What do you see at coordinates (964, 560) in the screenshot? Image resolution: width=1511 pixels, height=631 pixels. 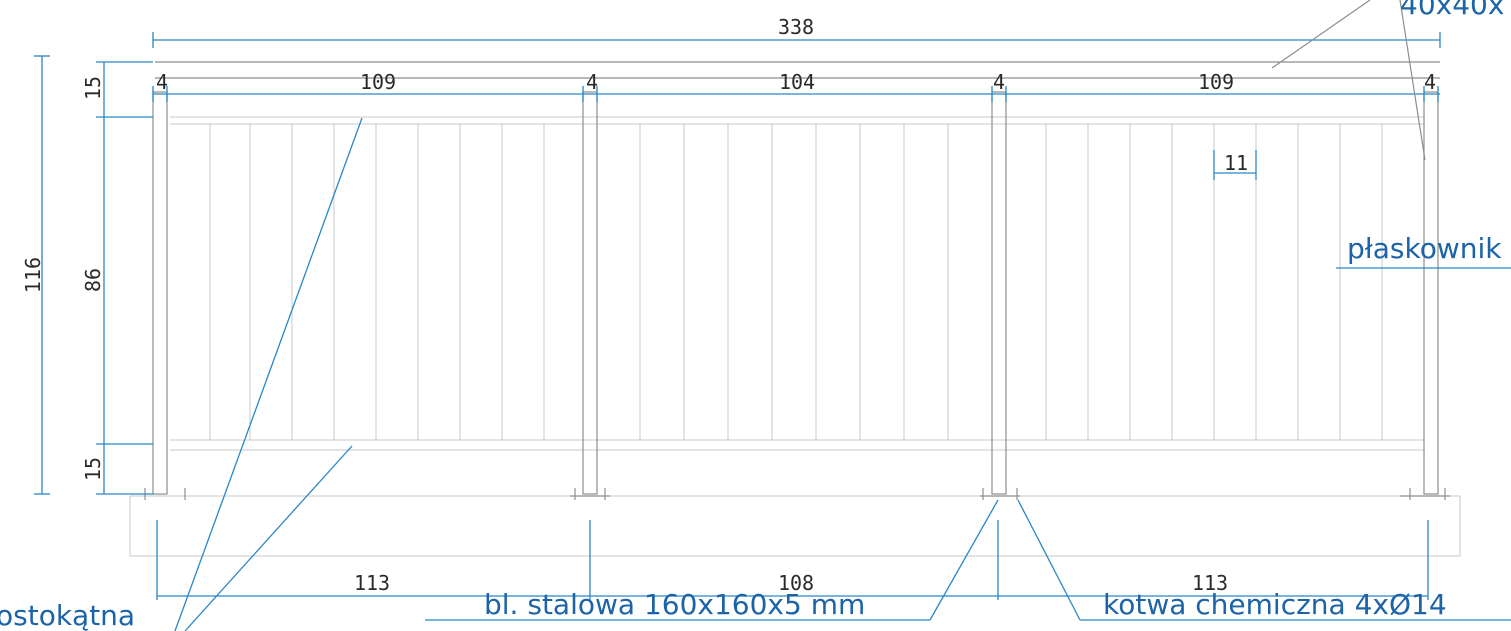 I see `leader-steel-plate` at bounding box center [964, 560].